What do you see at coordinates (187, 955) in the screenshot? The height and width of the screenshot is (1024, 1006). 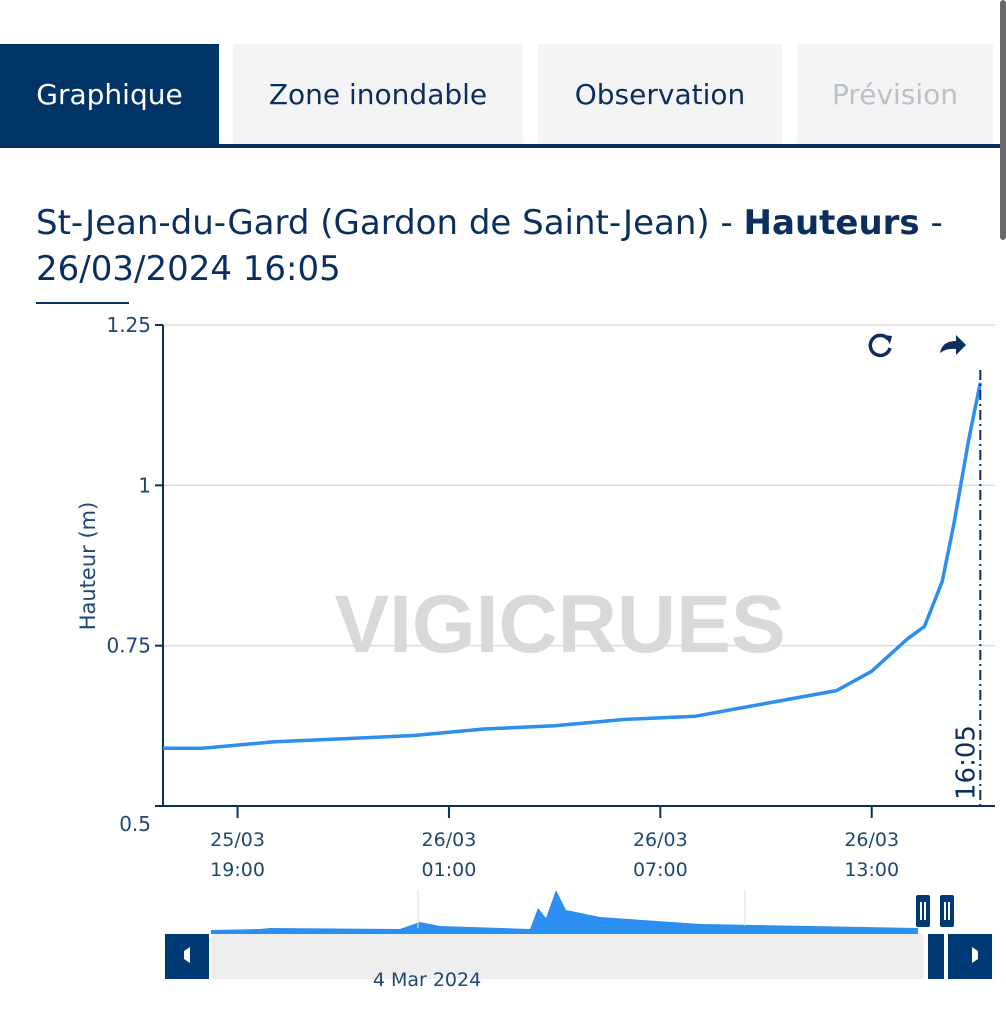 I see `chevron-left-icon` at bounding box center [187, 955].